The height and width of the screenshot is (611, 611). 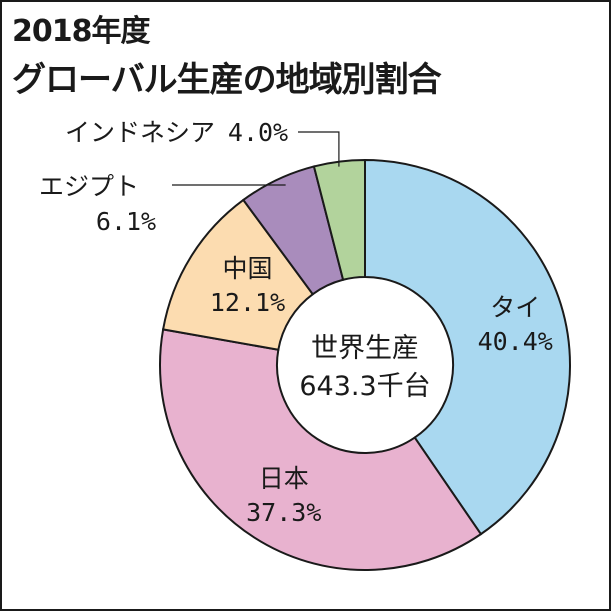 What do you see at coordinates (365, 348) in the screenshot?
I see `center-label-line1: 世界生産` at bounding box center [365, 348].